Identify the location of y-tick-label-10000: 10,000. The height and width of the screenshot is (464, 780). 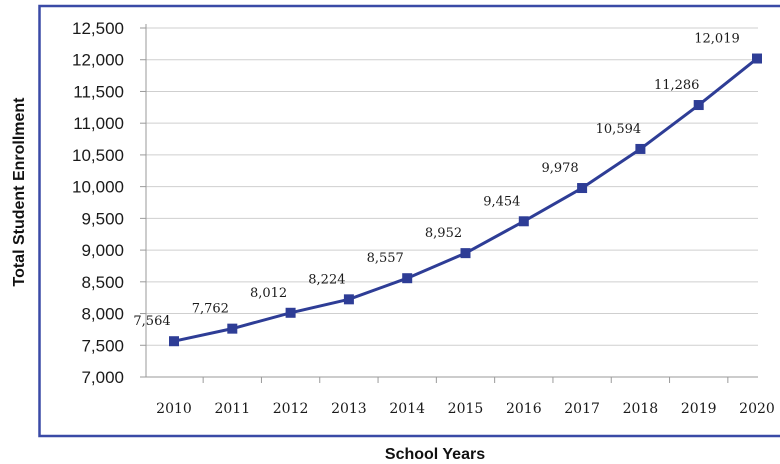
(98, 187).